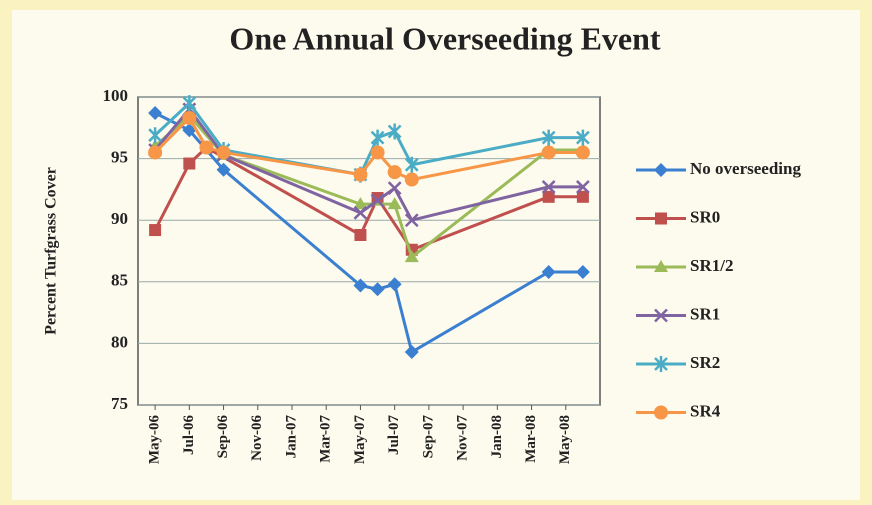  I want to click on chart-title: One Annual Overseeding Event, so click(445, 38).